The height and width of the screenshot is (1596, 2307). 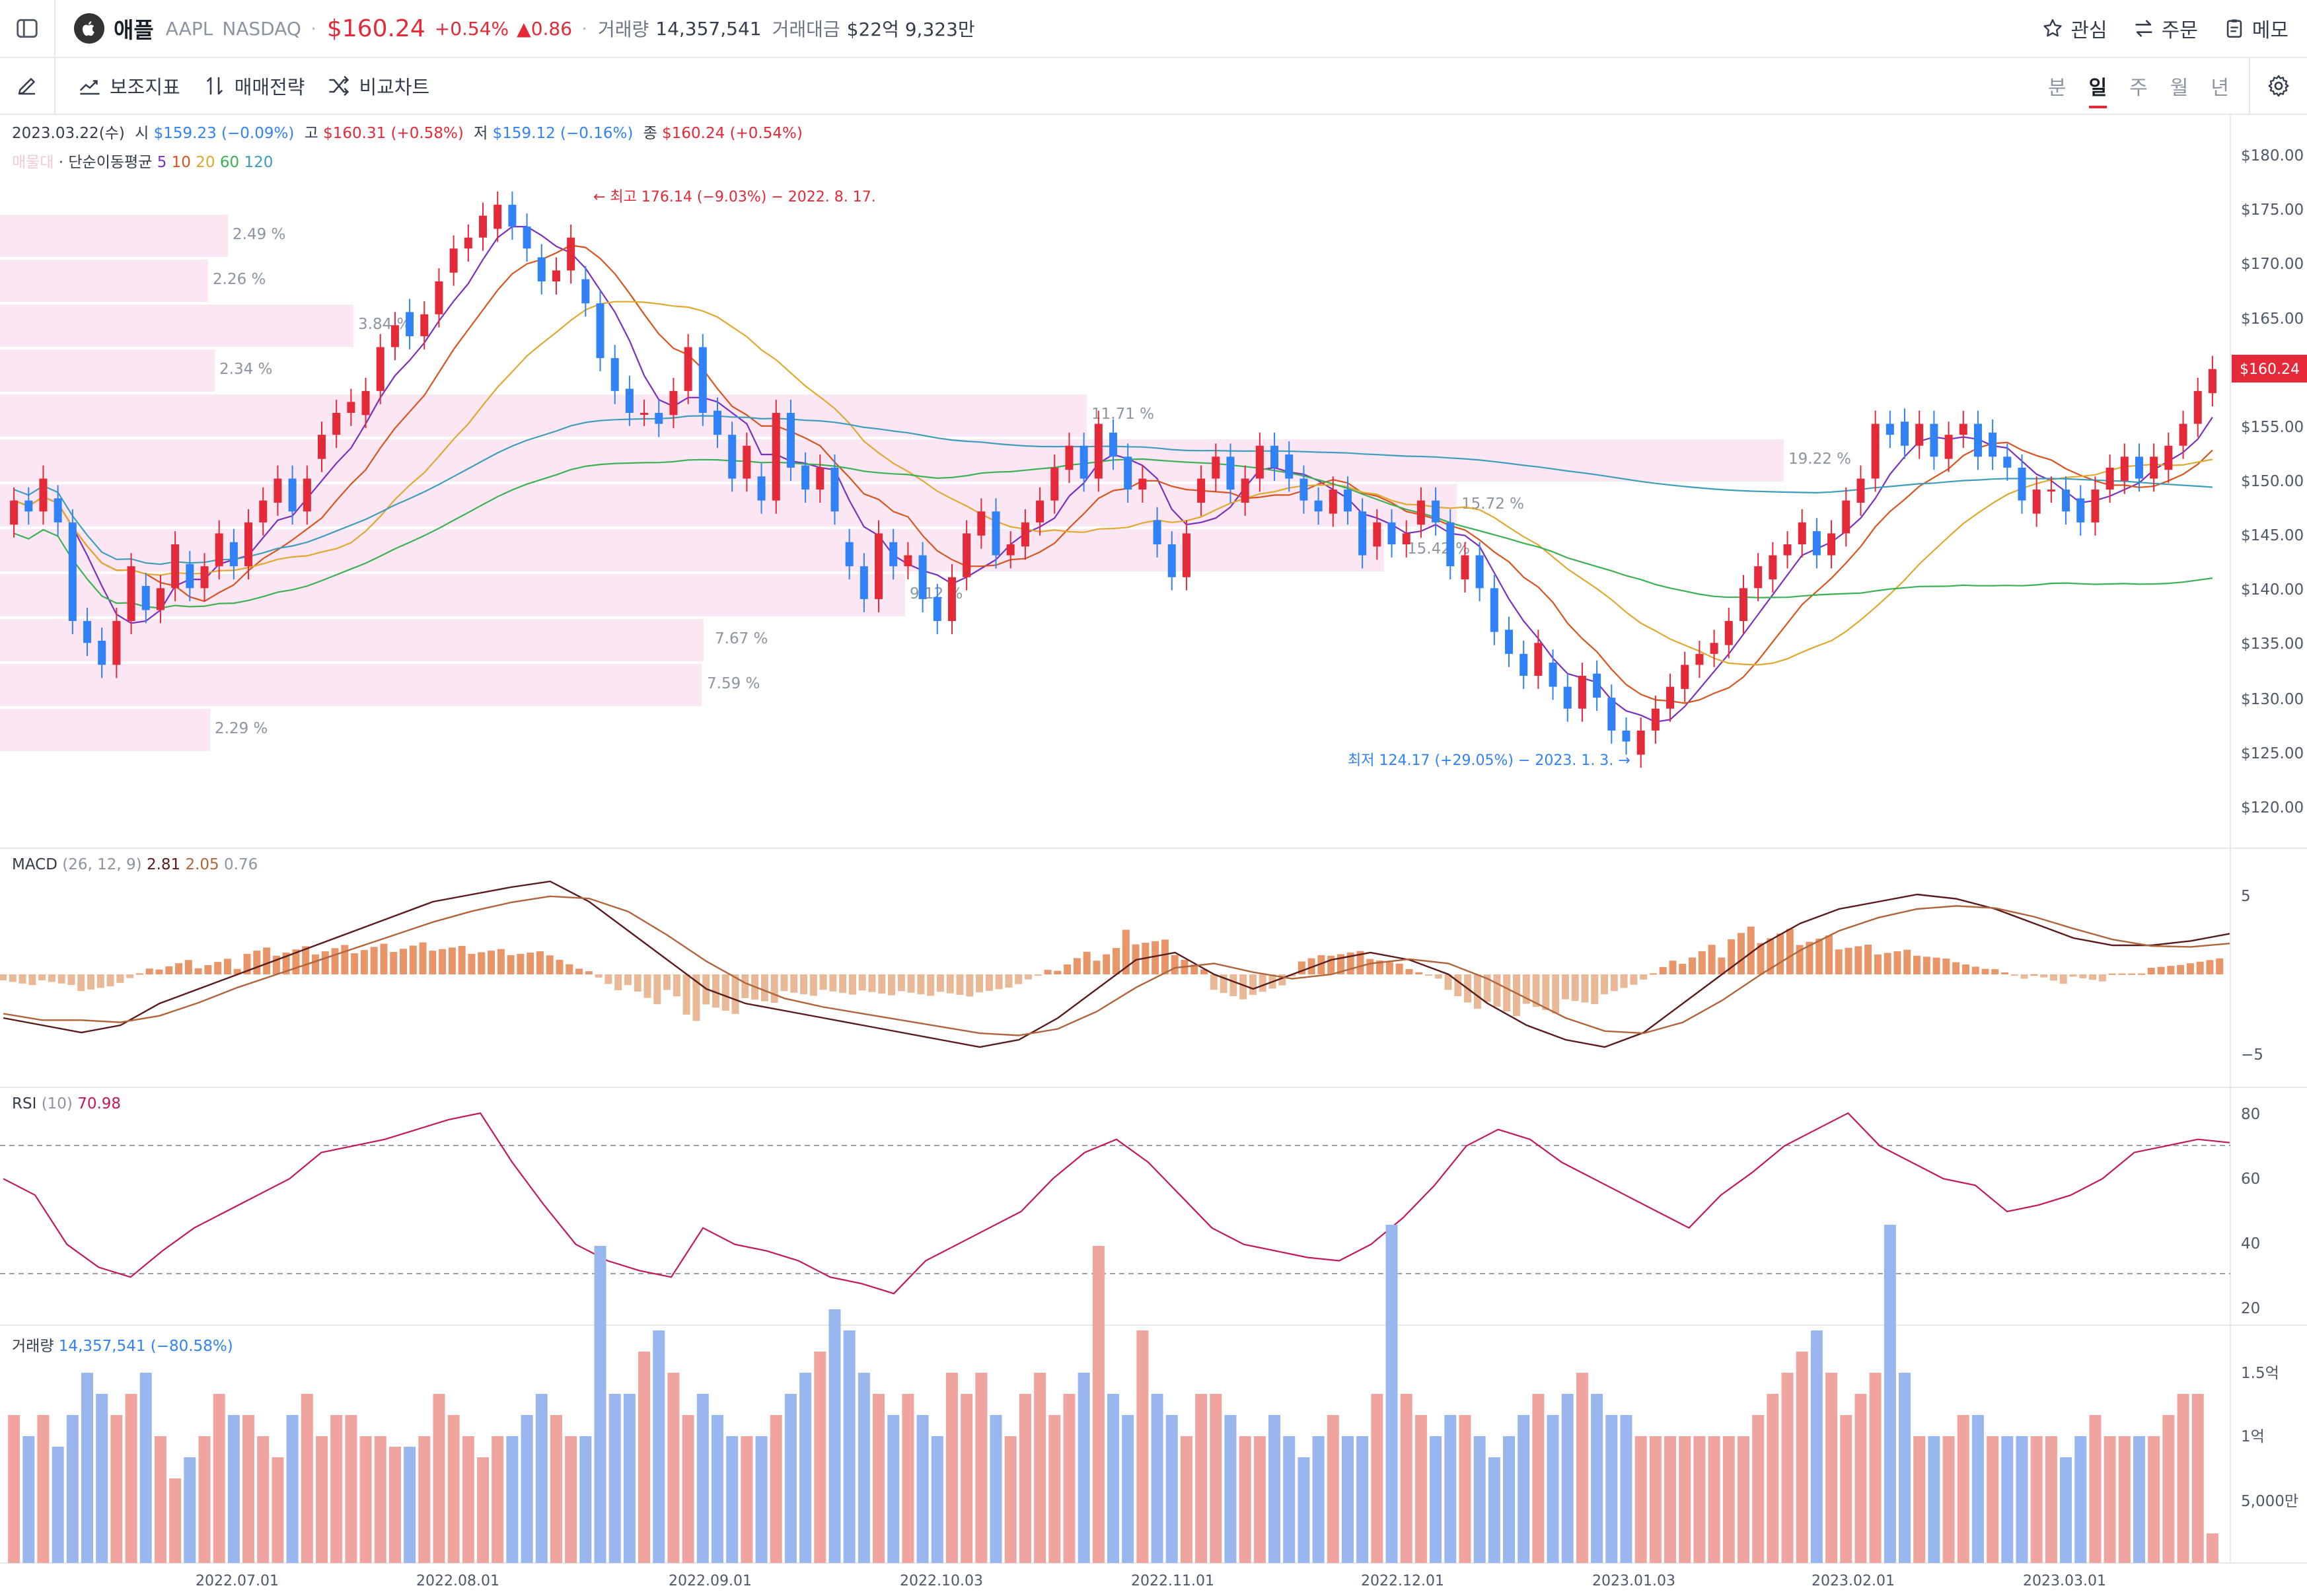 What do you see at coordinates (2256, 28) in the screenshot?
I see `memo-button: 메모` at bounding box center [2256, 28].